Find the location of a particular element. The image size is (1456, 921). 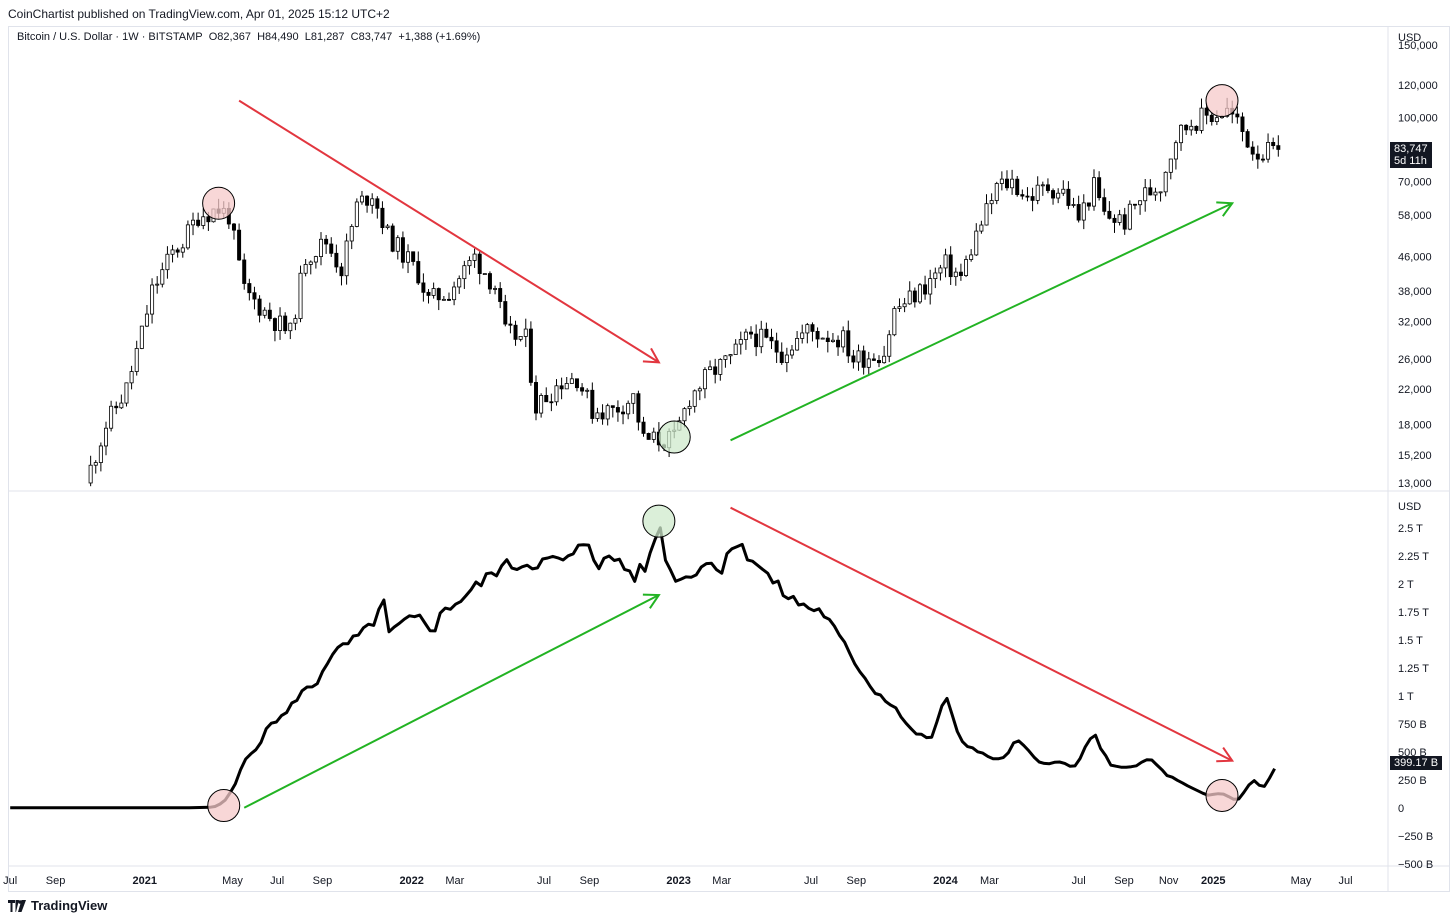

top-axis-currency: USD is located at coordinates (1409, 38).